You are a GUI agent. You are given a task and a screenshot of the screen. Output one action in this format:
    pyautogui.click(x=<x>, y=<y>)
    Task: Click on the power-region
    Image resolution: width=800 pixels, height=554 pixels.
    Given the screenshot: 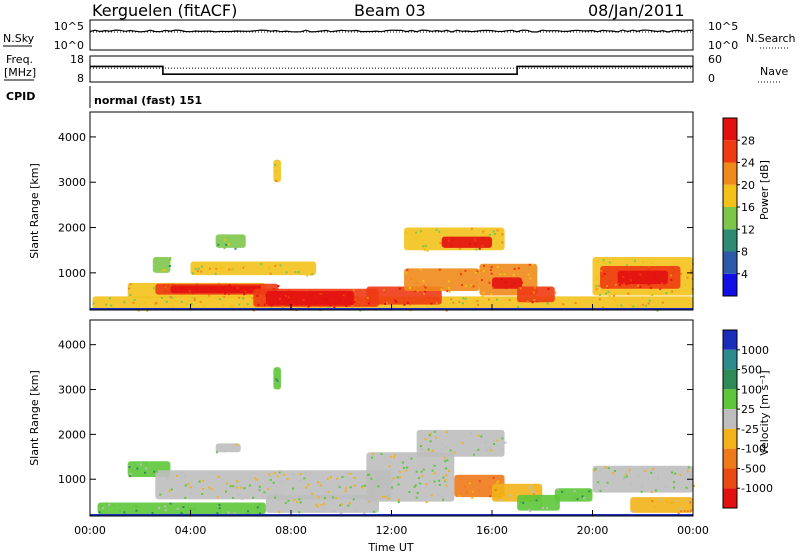 What is the action you would take?
    pyautogui.click(x=466, y=242)
    